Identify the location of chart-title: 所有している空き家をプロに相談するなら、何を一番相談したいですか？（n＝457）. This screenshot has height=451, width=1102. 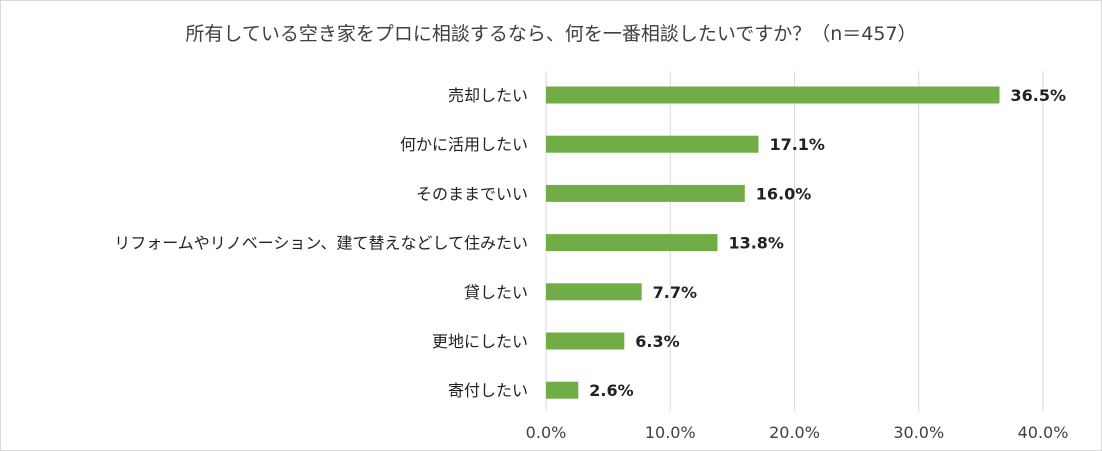
(551, 34).